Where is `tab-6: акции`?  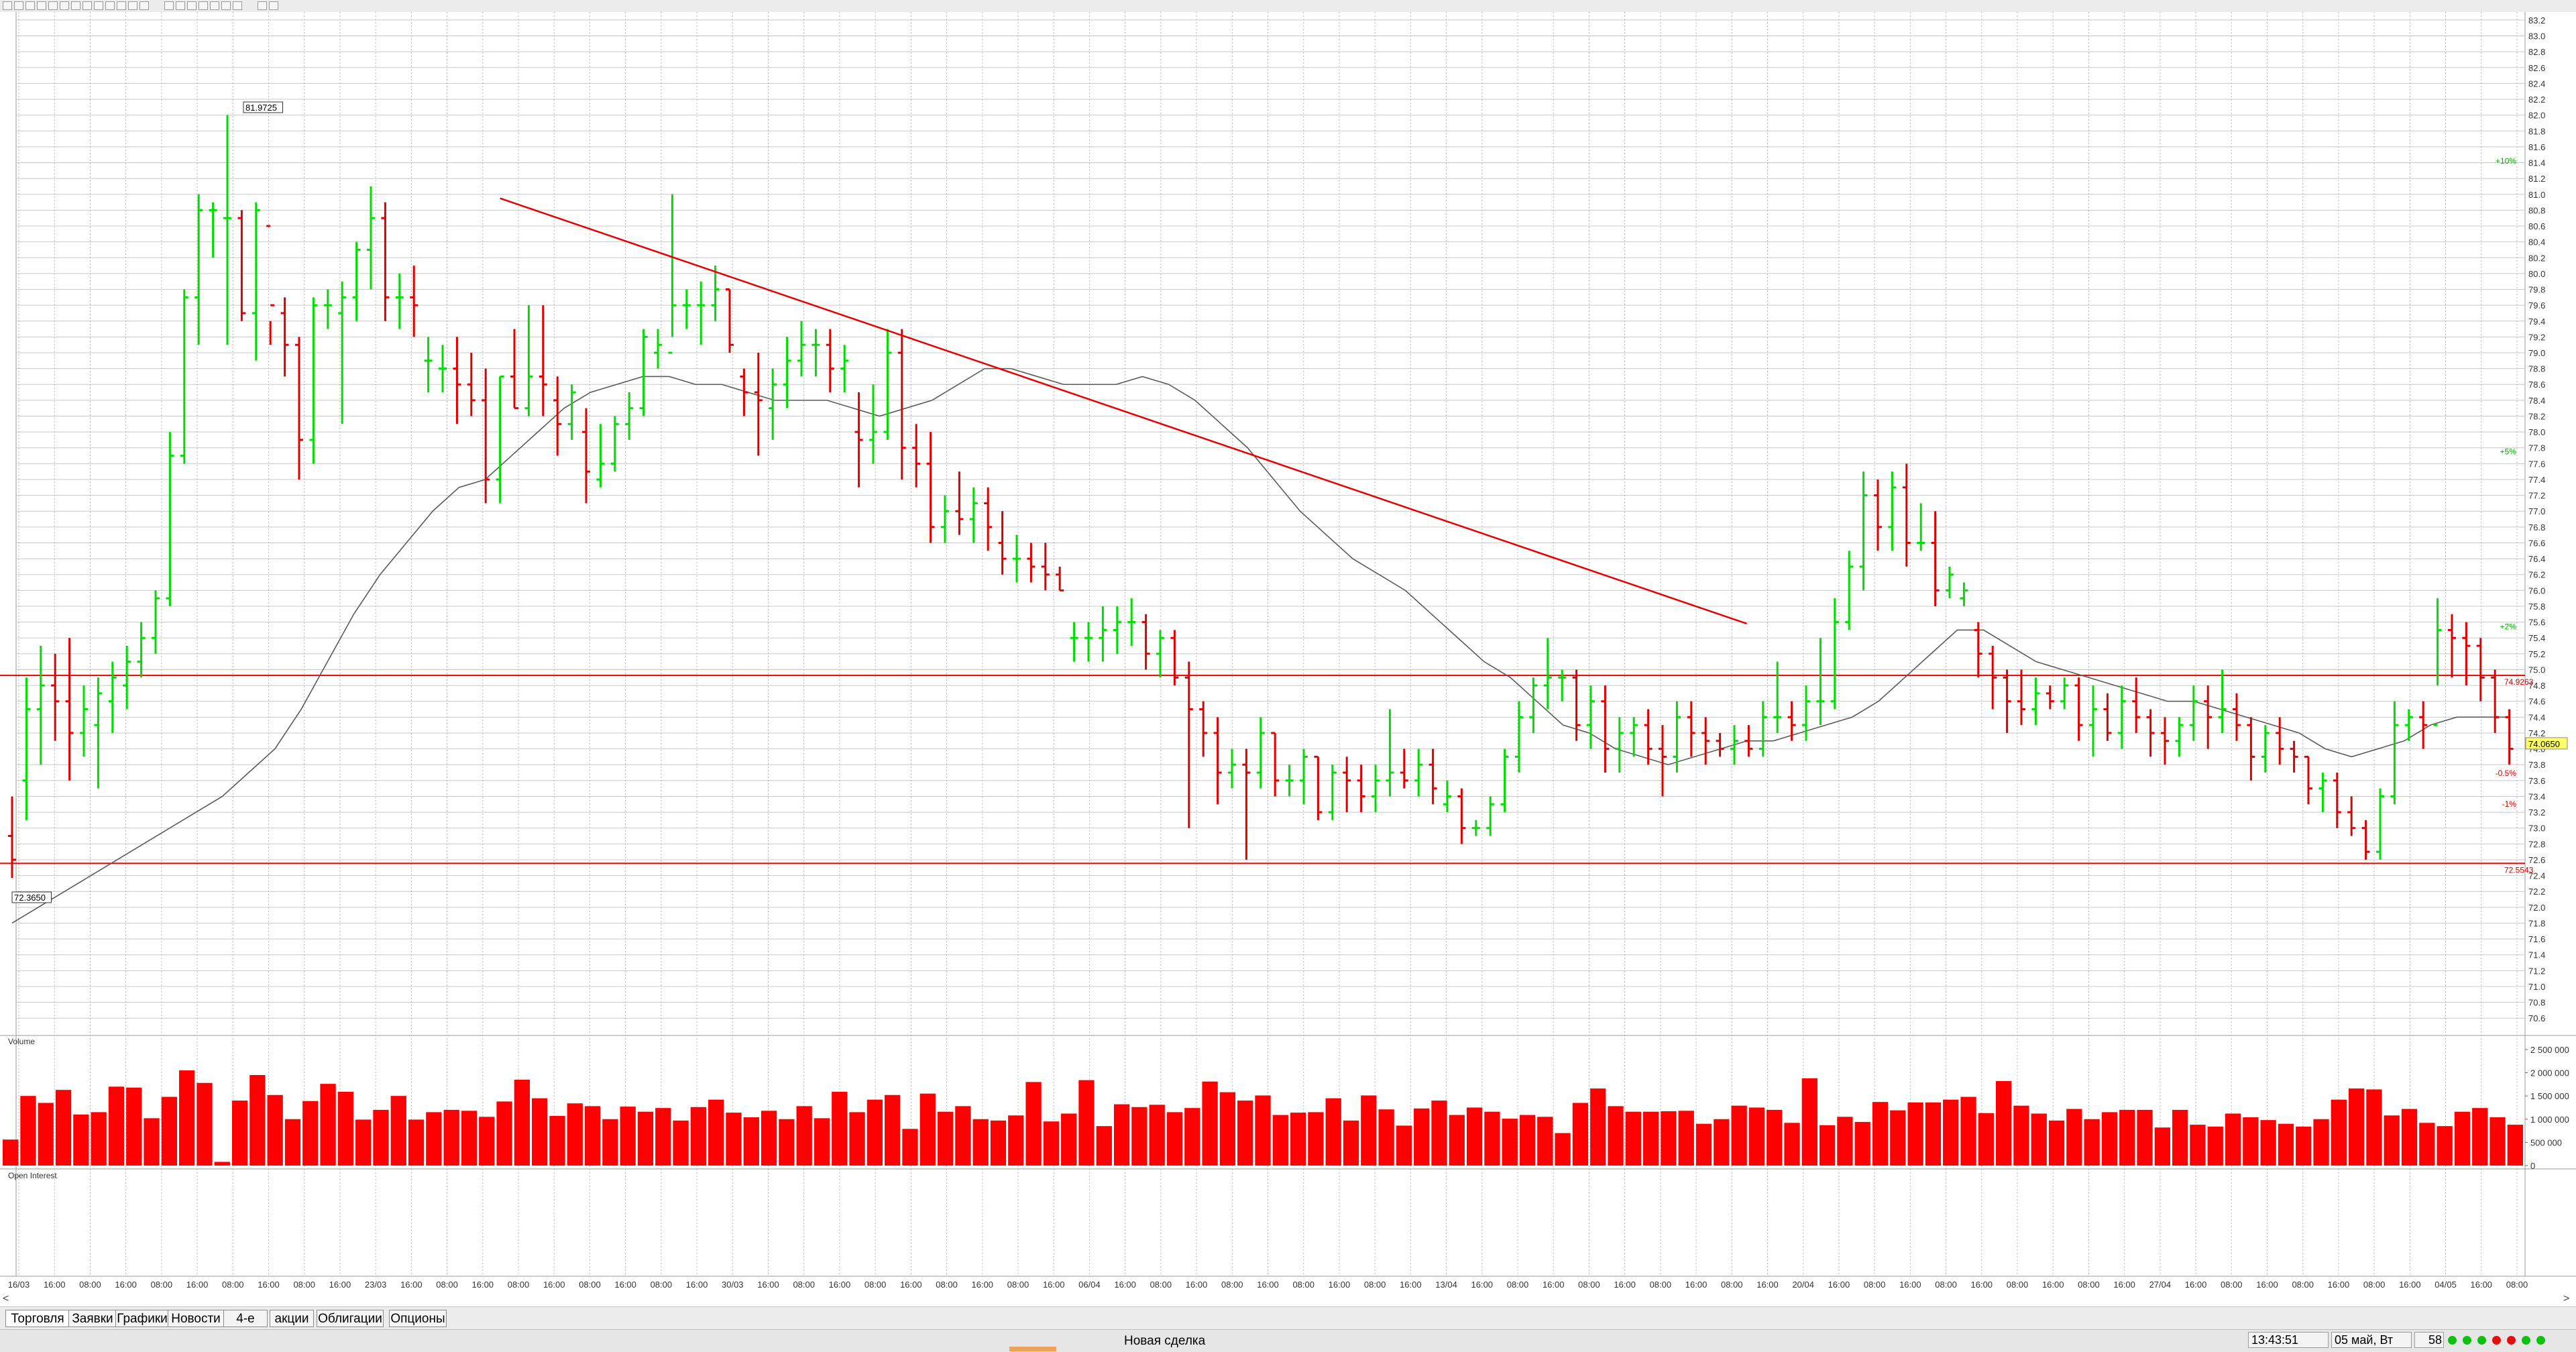
tab-6: акции is located at coordinates (292, 1318).